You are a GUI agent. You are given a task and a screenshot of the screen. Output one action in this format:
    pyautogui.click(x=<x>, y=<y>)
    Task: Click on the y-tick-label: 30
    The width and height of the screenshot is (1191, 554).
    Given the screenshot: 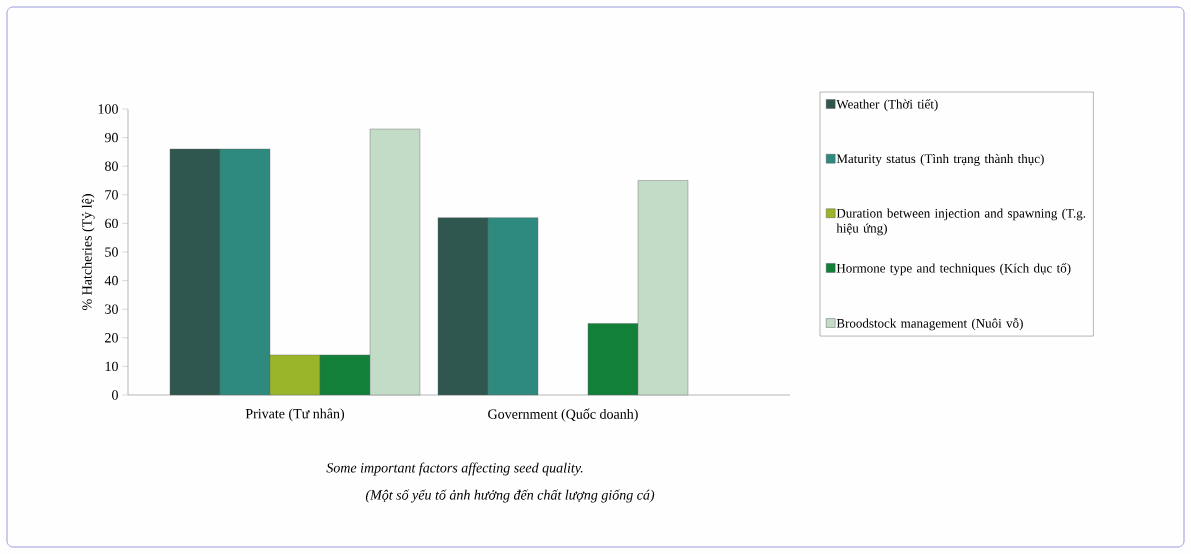 What is the action you would take?
    pyautogui.click(x=111, y=309)
    